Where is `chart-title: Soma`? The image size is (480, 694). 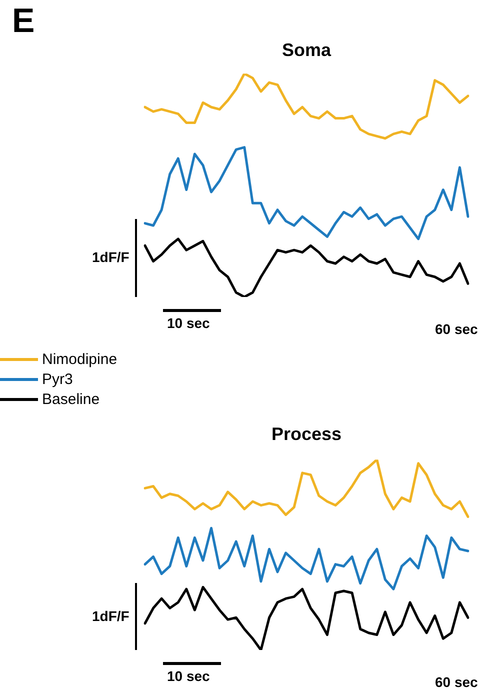
chart-title: Soma is located at coordinates (307, 50).